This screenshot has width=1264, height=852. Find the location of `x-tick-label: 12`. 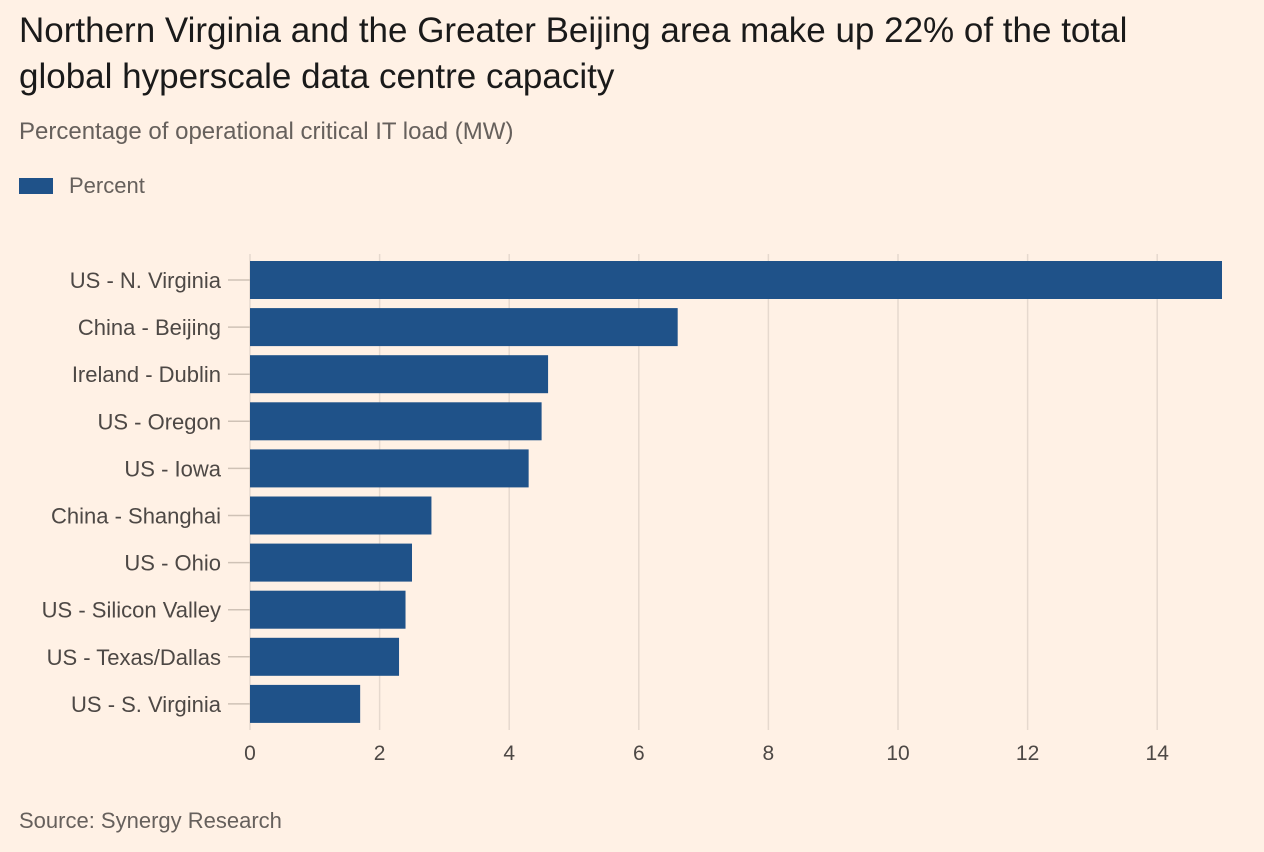

x-tick-label: 12 is located at coordinates (1027, 753).